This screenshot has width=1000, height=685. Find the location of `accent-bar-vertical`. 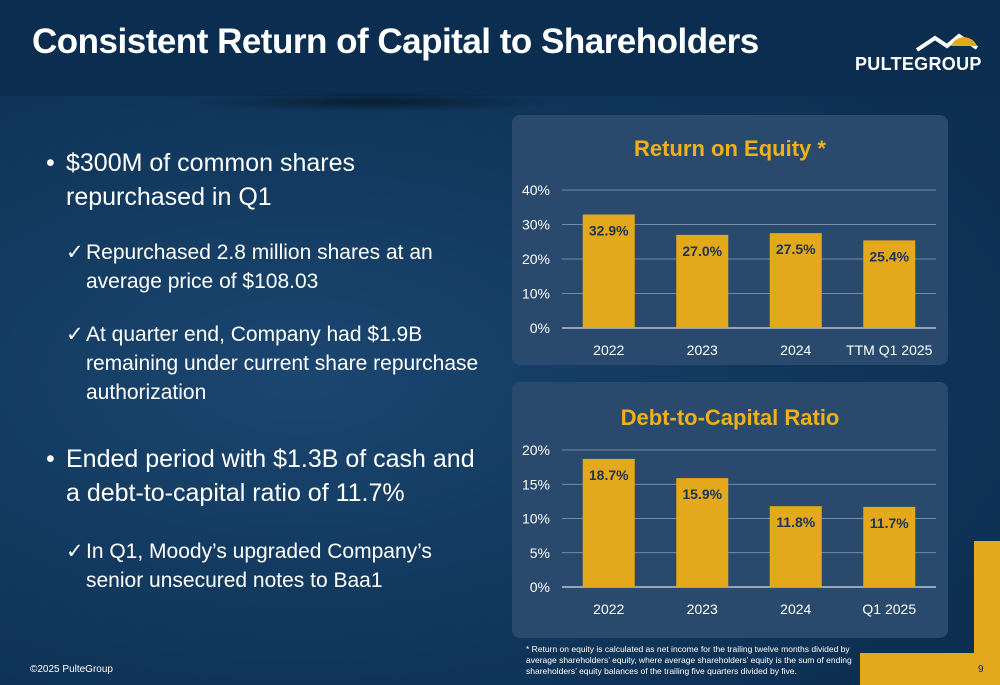

accent-bar-vertical is located at coordinates (987, 597).